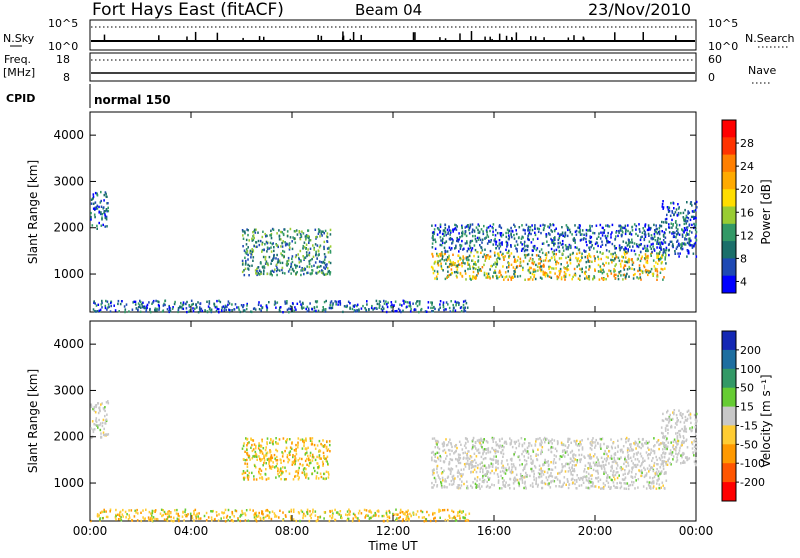 The image size is (800, 558). I want to click on cpid-value: normal 150, so click(132, 100).